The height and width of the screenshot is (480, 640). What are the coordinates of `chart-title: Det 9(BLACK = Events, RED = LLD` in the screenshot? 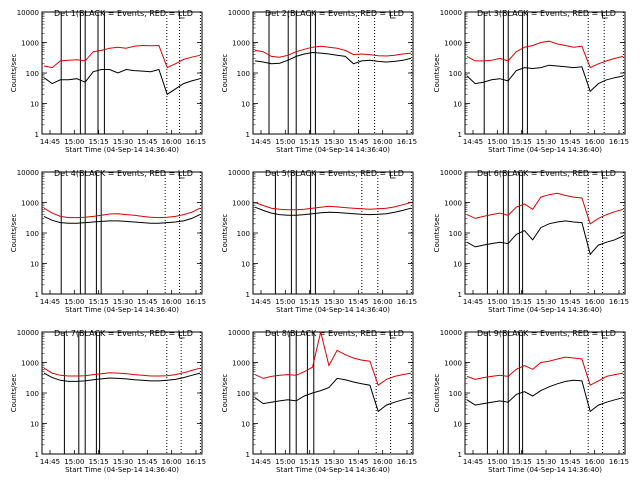 It's located at (546, 333).